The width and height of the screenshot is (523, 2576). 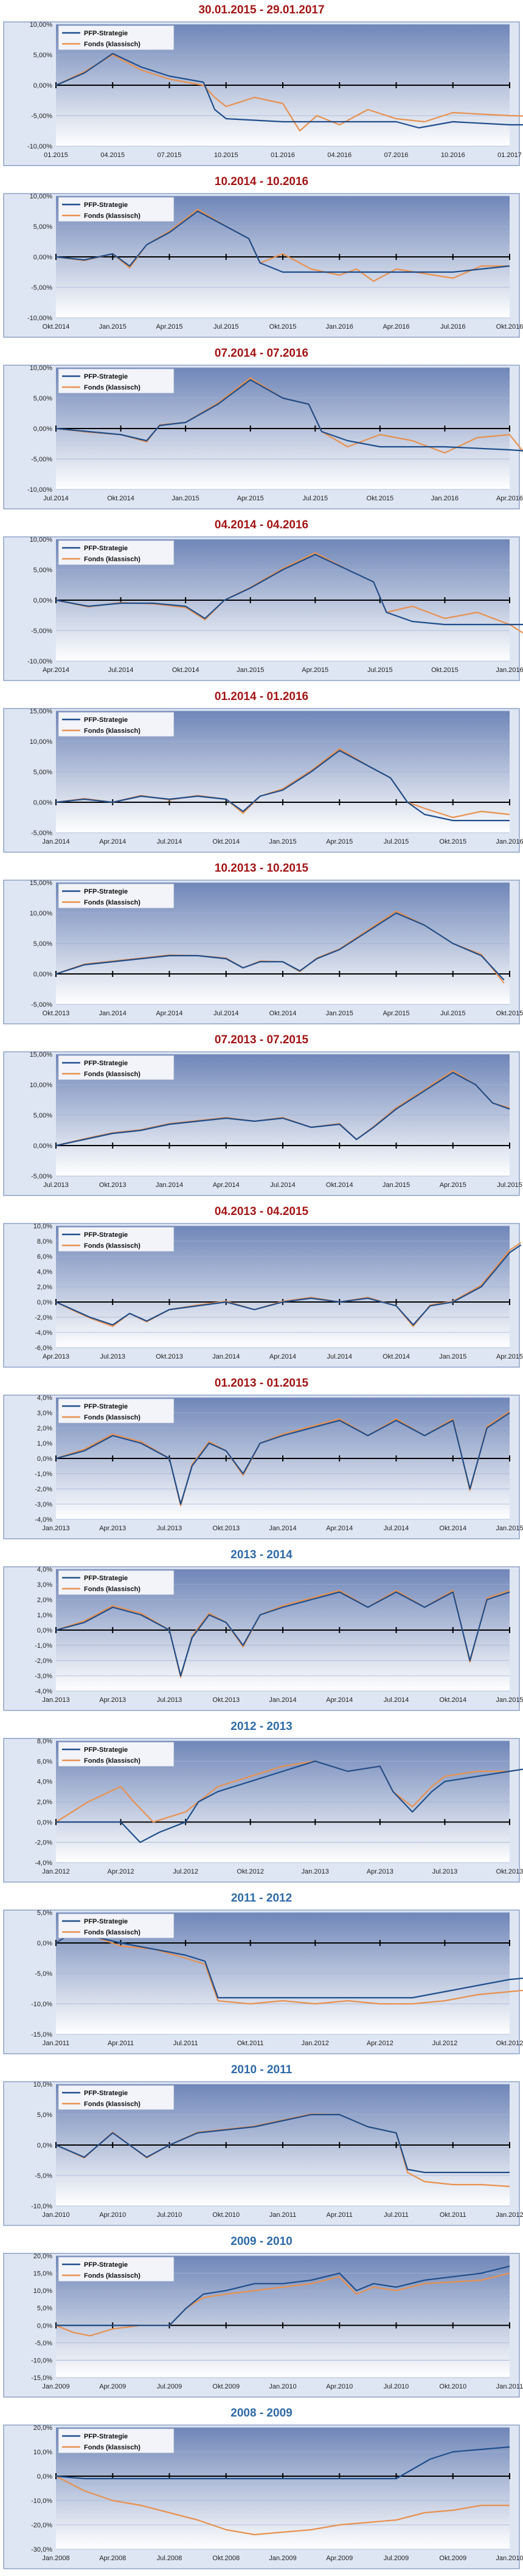 What do you see at coordinates (170, 155) in the screenshot?
I see `x-tick-label: 07.2015` at bounding box center [170, 155].